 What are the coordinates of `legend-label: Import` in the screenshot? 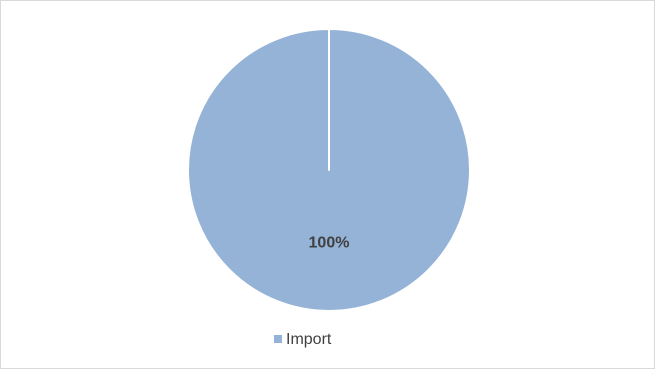 It's located at (309, 339).